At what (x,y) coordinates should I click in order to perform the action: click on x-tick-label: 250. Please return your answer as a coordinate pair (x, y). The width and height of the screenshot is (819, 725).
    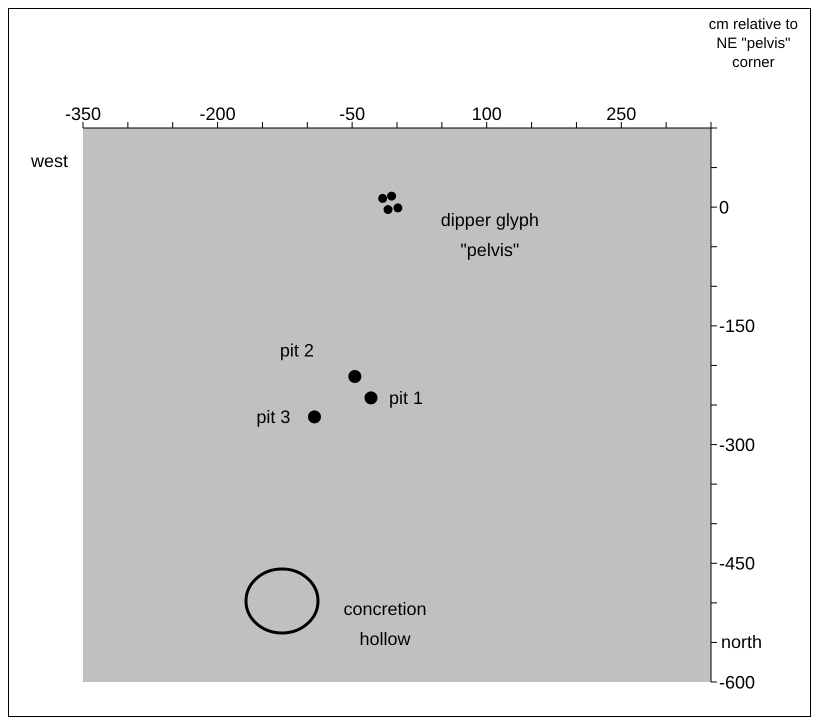
    Looking at the image, I should click on (621, 114).